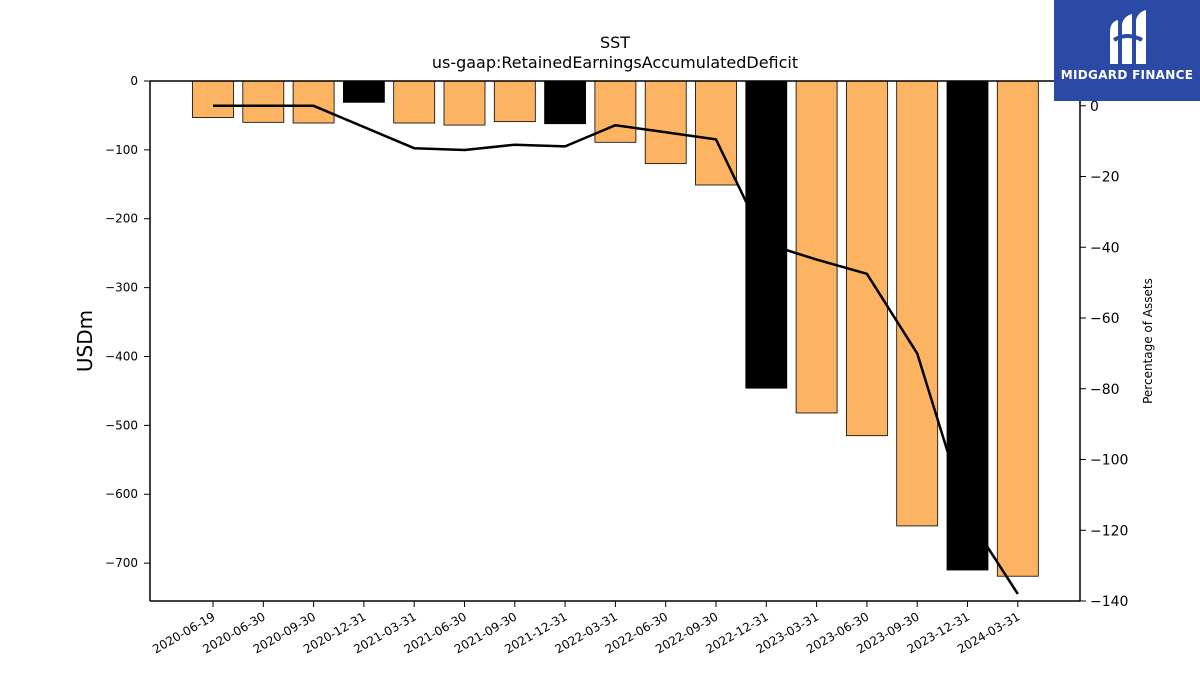  Describe the element at coordinates (1105, 319) in the screenshot. I see `y2-tick-label: −60` at that location.